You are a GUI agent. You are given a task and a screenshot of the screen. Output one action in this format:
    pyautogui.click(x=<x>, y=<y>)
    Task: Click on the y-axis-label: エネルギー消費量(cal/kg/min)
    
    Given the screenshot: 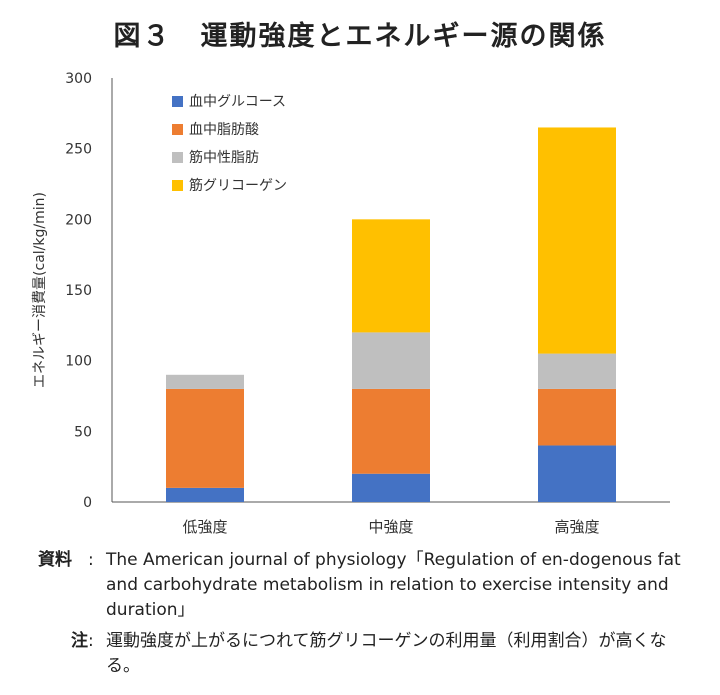 What is the action you would take?
    pyautogui.click(x=40, y=290)
    